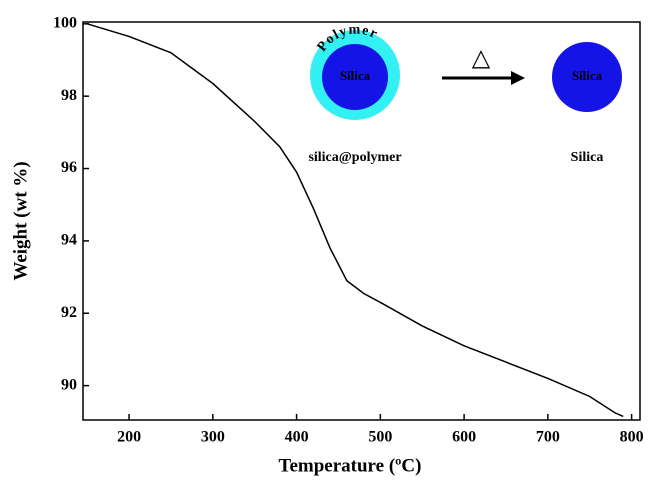  I want to click on heat-symbol: △, so click(481, 59).